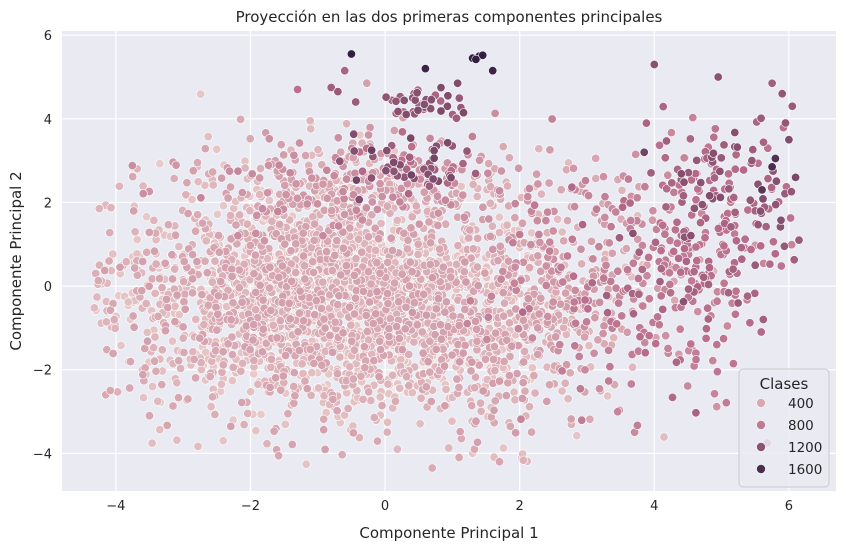  Describe the element at coordinates (784, 428) in the screenshot. I see `legend: Clases 400 800 1200 1600` at that location.